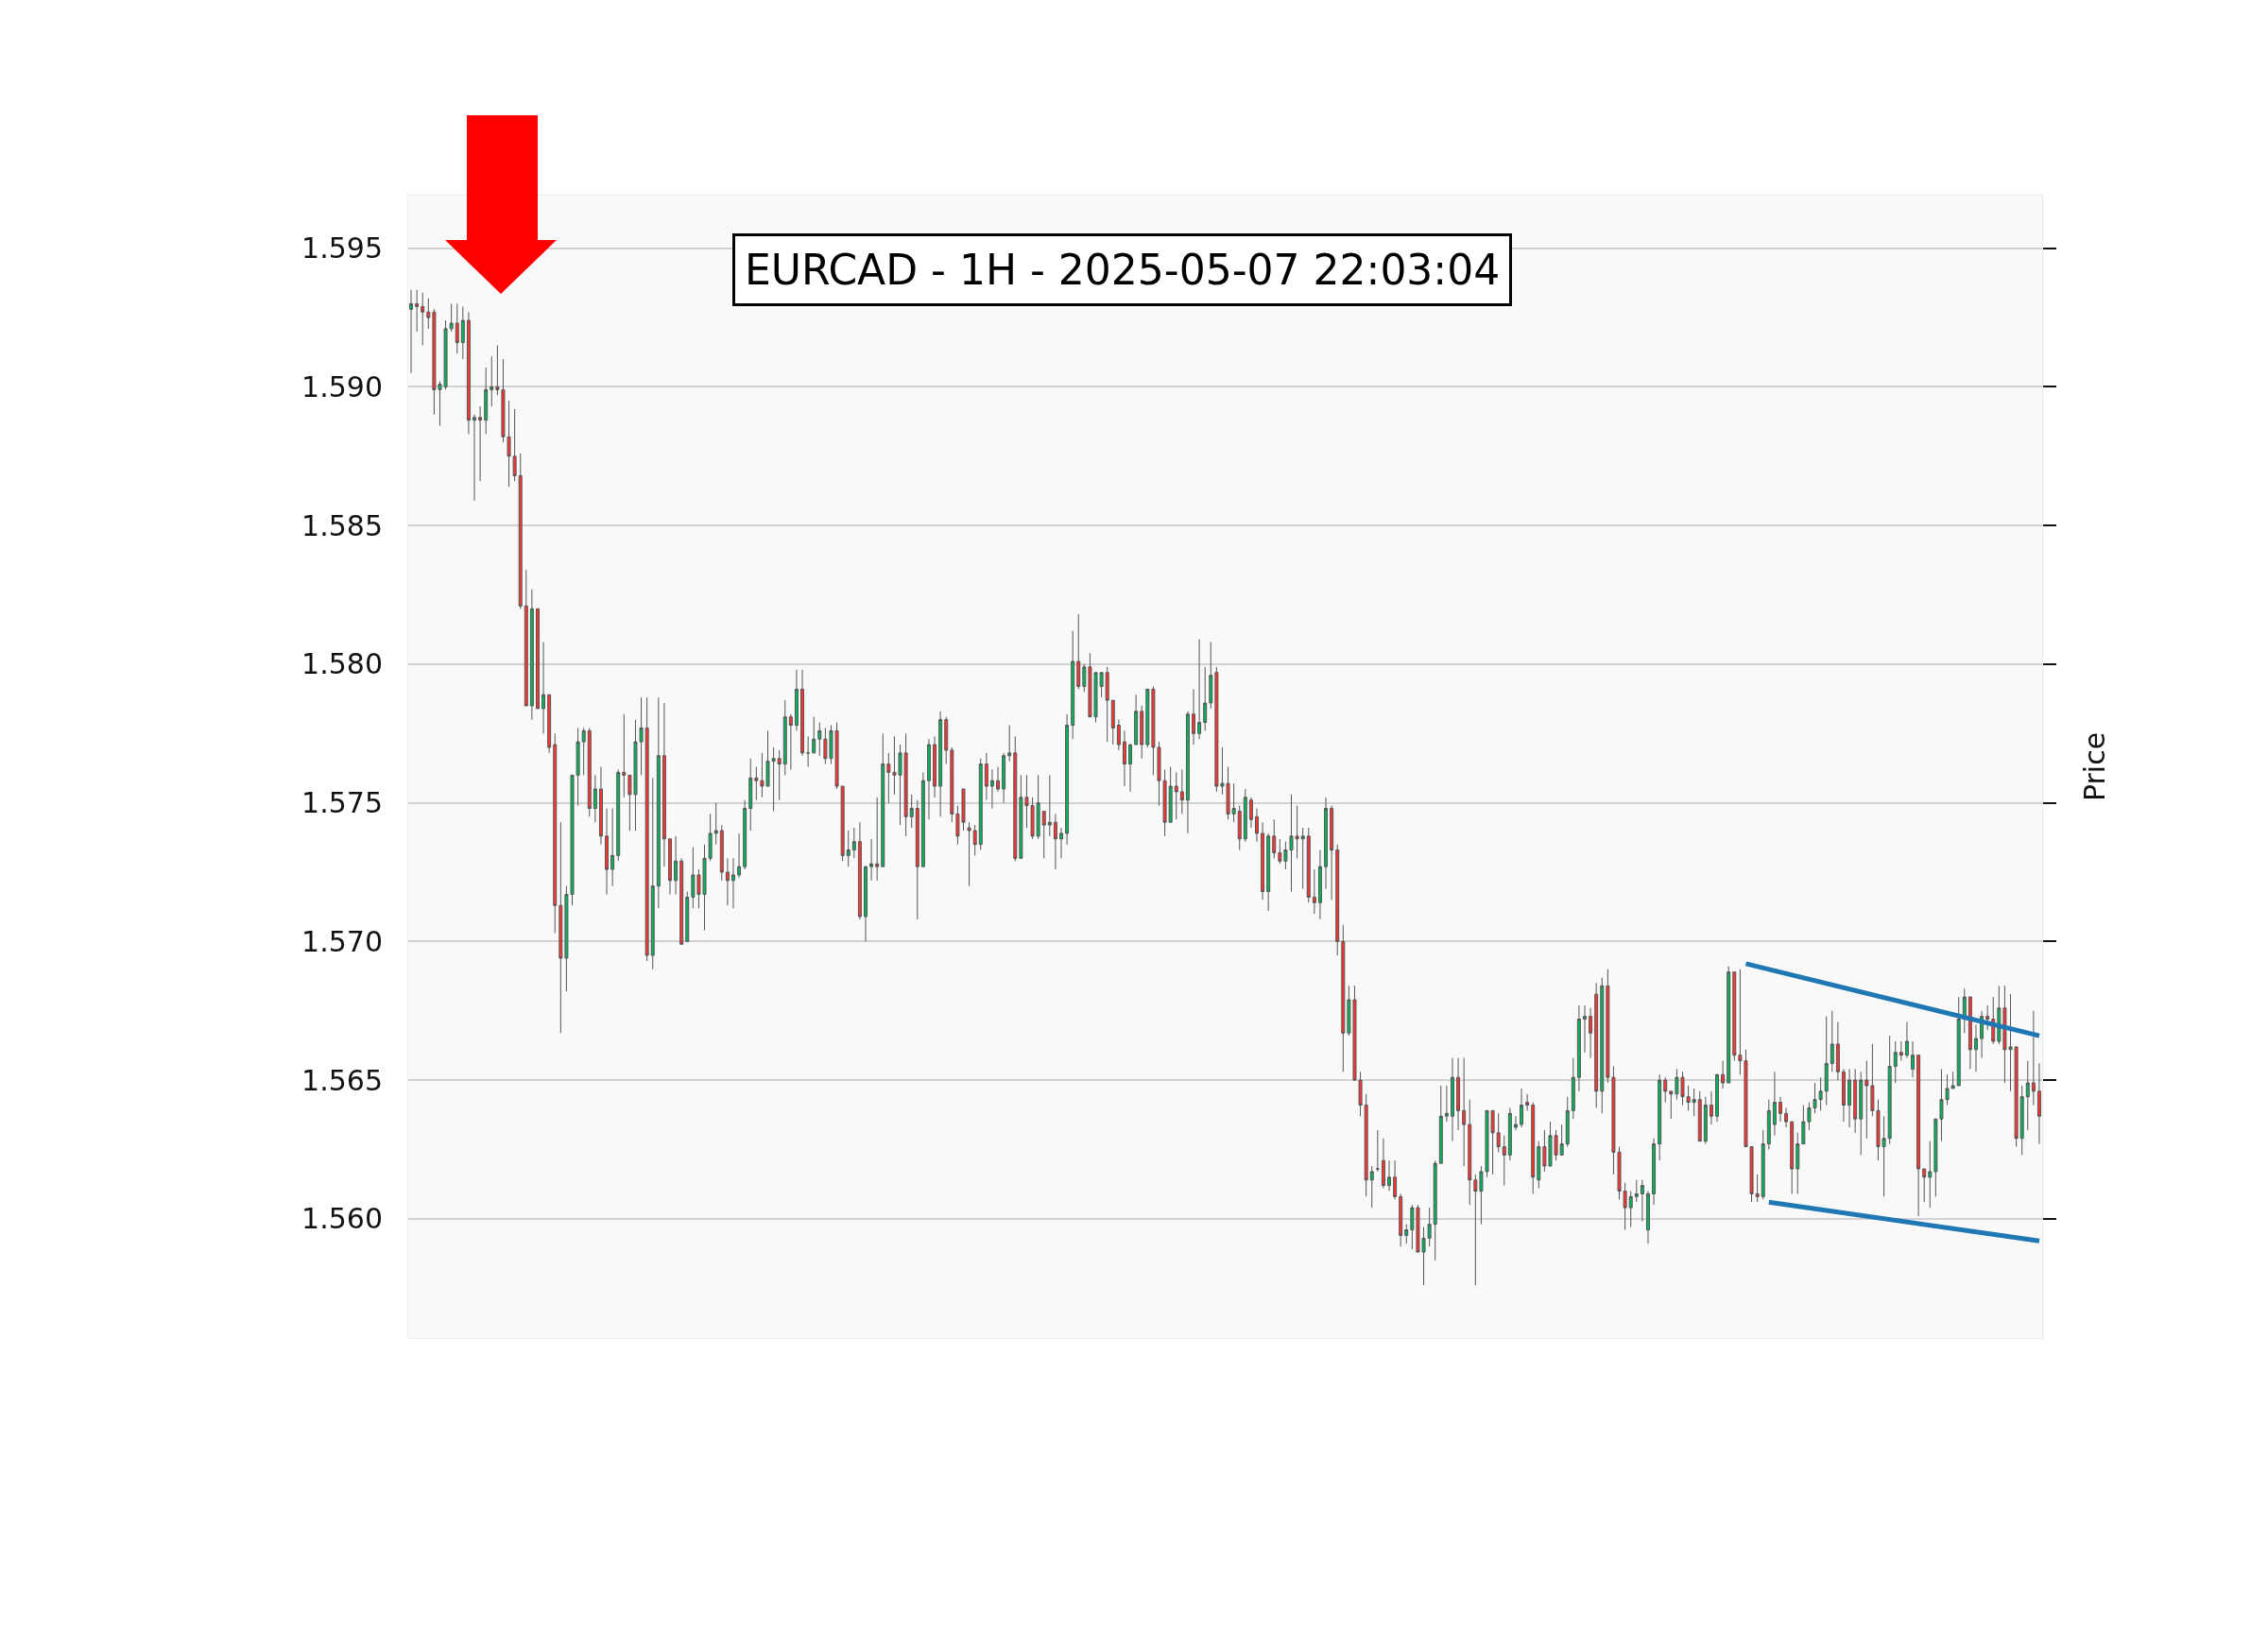 The height and width of the screenshot is (1630, 2268). Describe the element at coordinates (342, 803) in the screenshot. I see `y-tick-label: 1.575` at that location.